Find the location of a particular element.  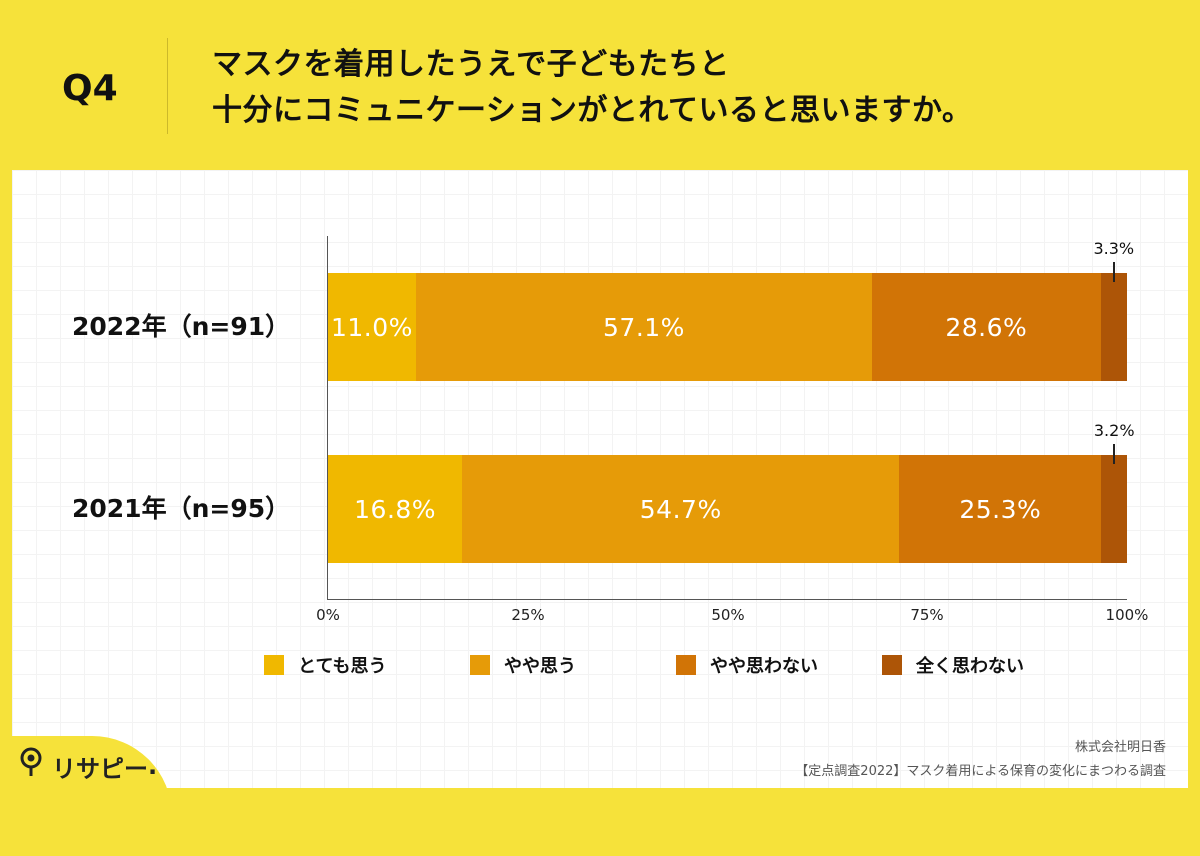

y-axis-line is located at coordinates (327, 418).